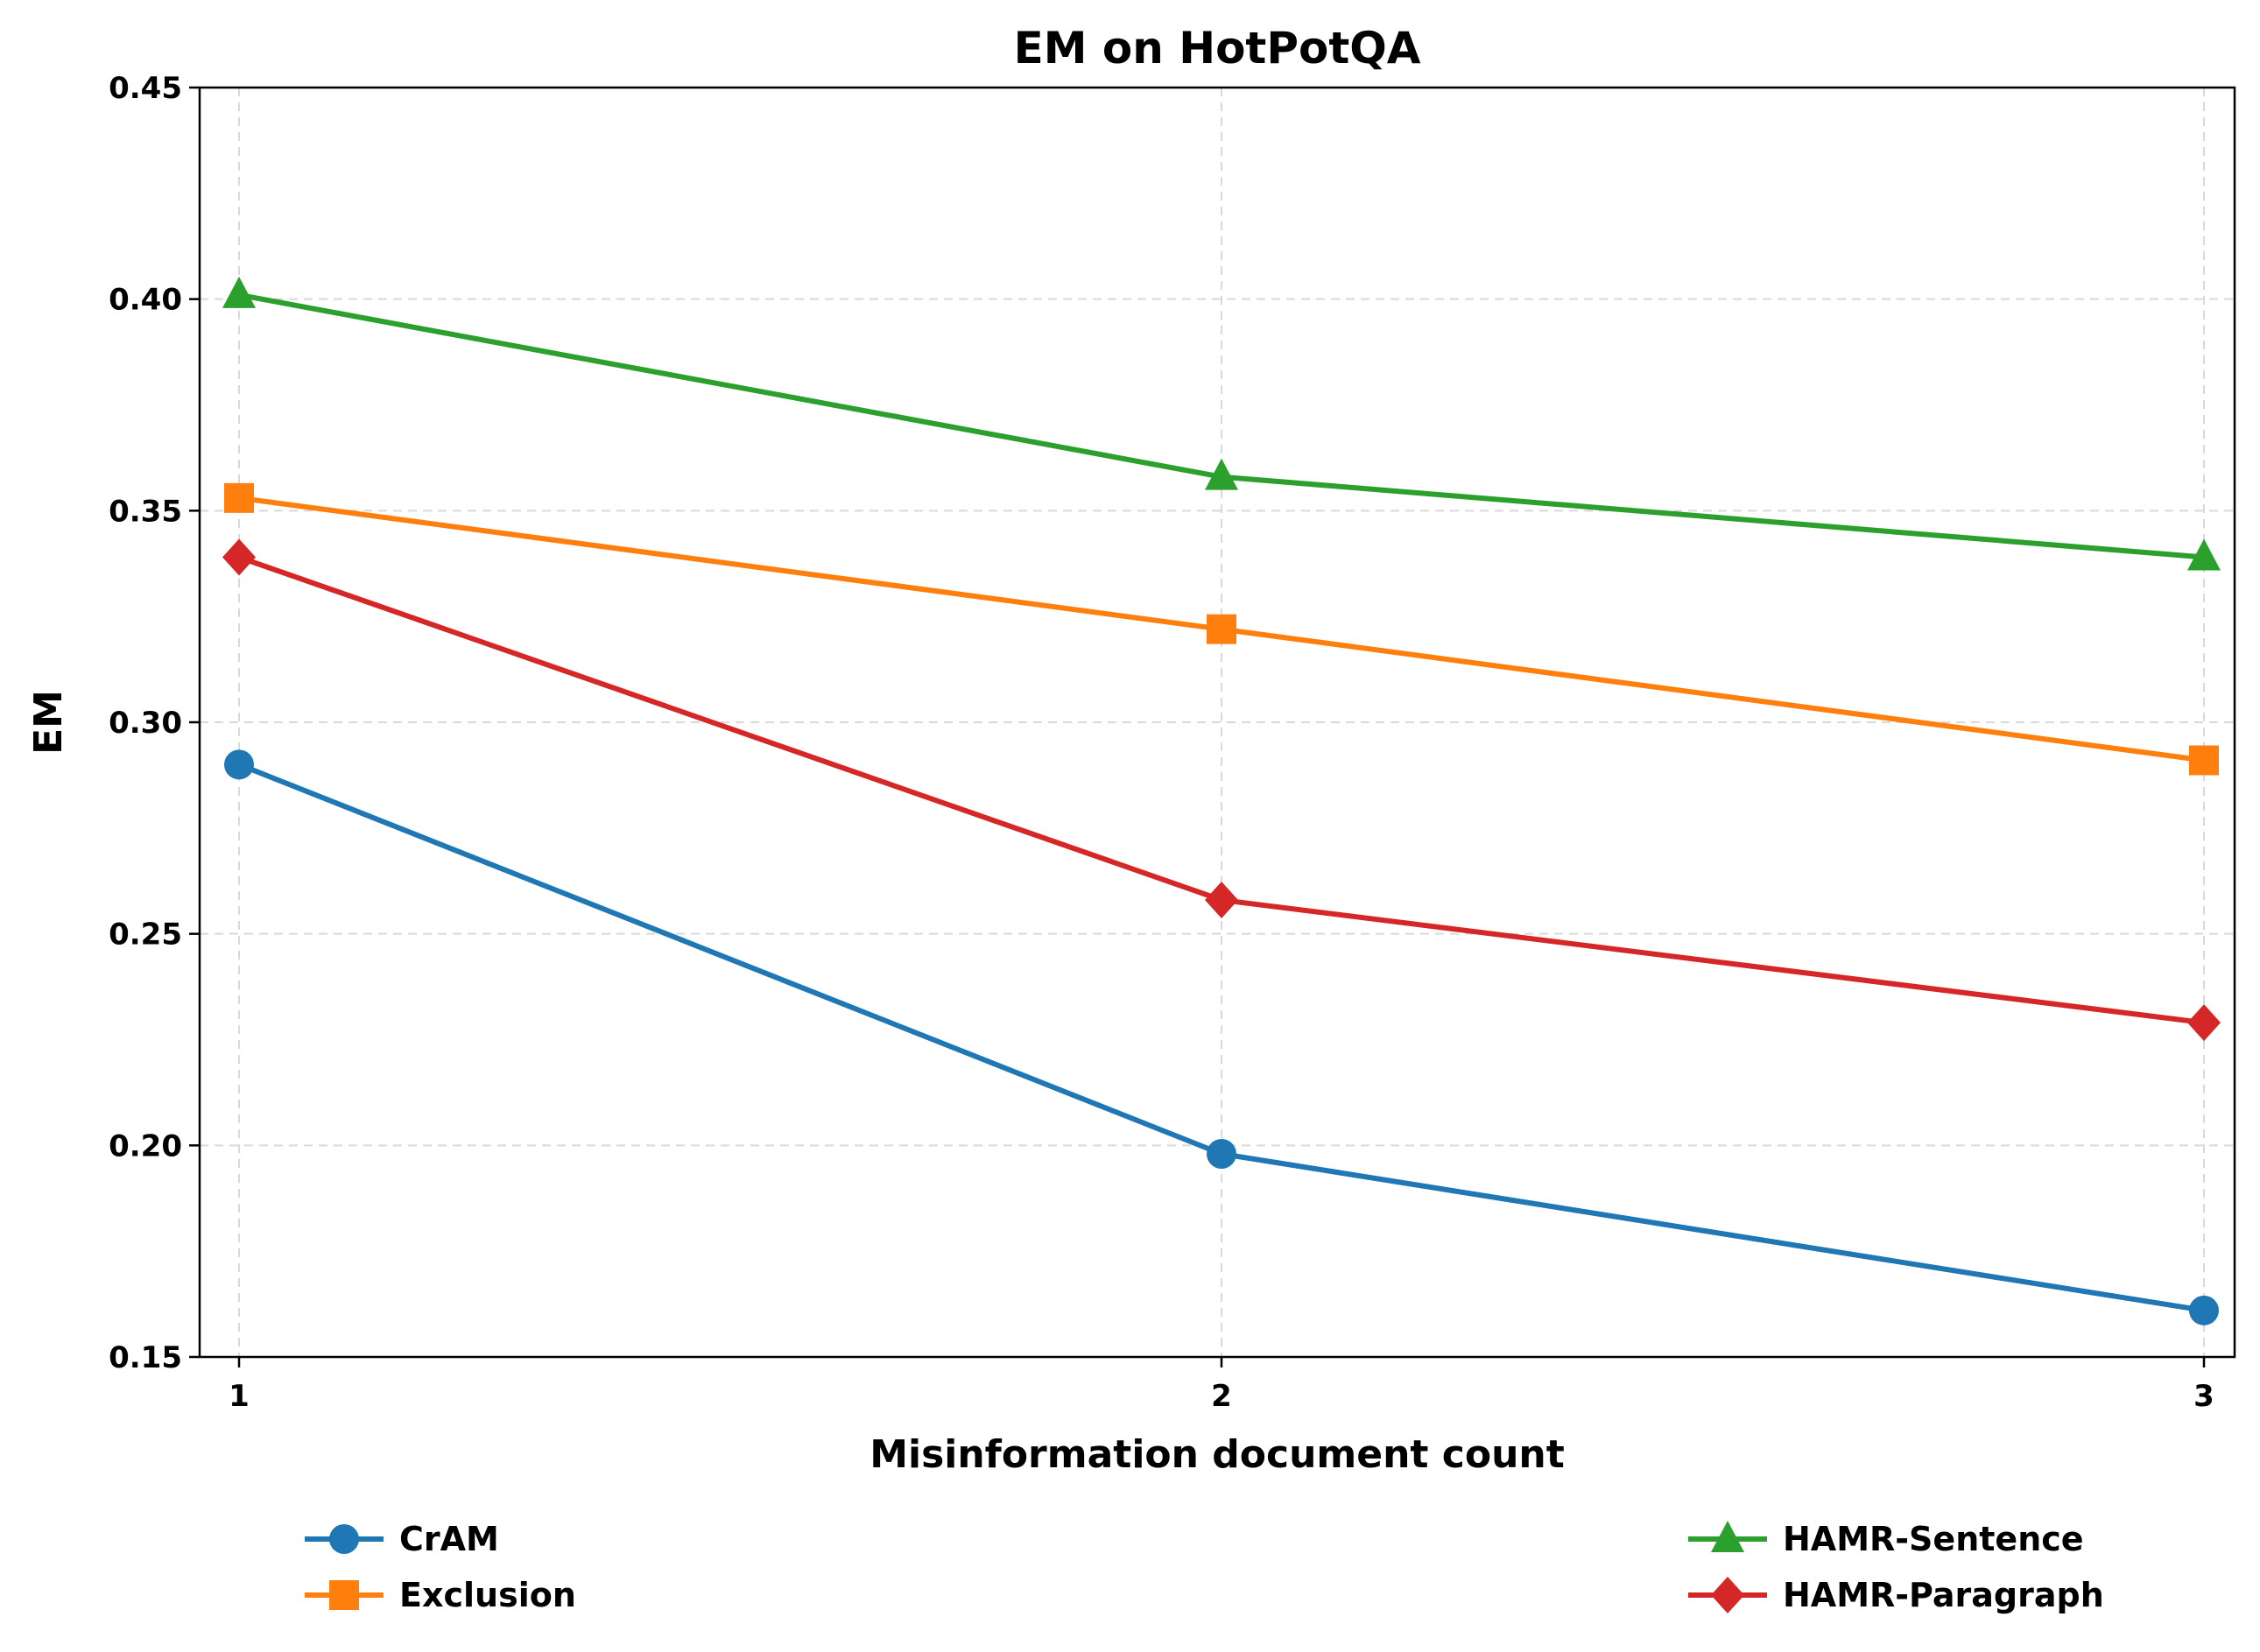 This screenshot has height=1652, width=2260. What do you see at coordinates (240, 1397) in the screenshot?
I see `x-tick-label: 1` at bounding box center [240, 1397].